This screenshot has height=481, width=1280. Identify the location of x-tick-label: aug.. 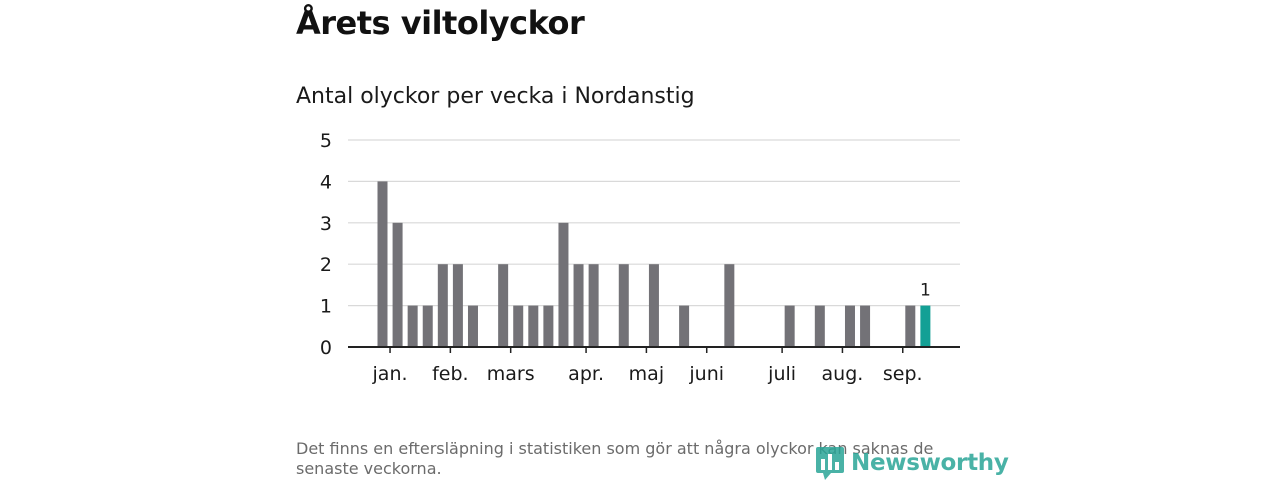
(843, 374).